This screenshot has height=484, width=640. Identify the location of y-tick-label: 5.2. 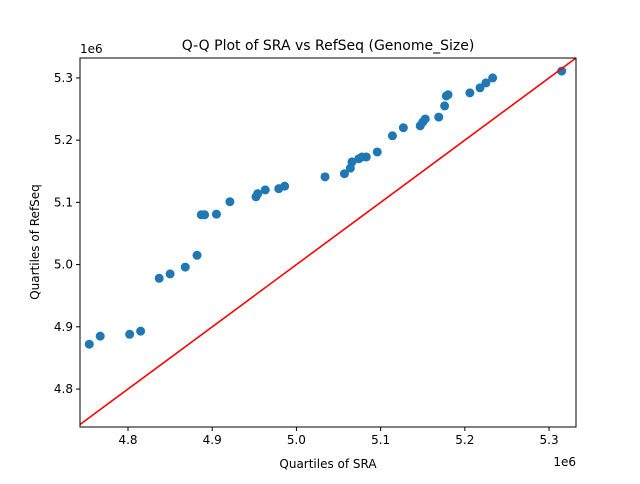
(63, 140).